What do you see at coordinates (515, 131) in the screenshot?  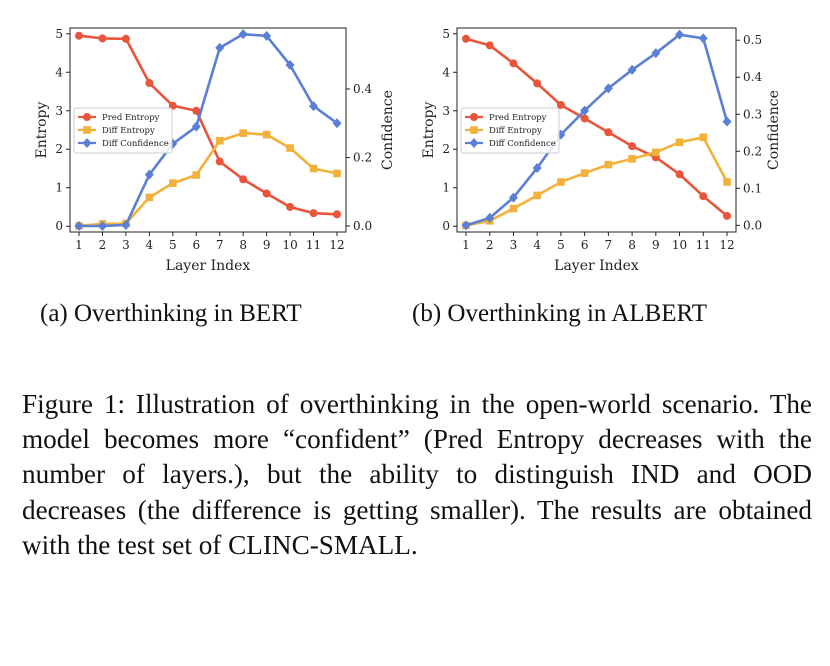 I see `legend-label: Diff Entropy` at bounding box center [515, 131].